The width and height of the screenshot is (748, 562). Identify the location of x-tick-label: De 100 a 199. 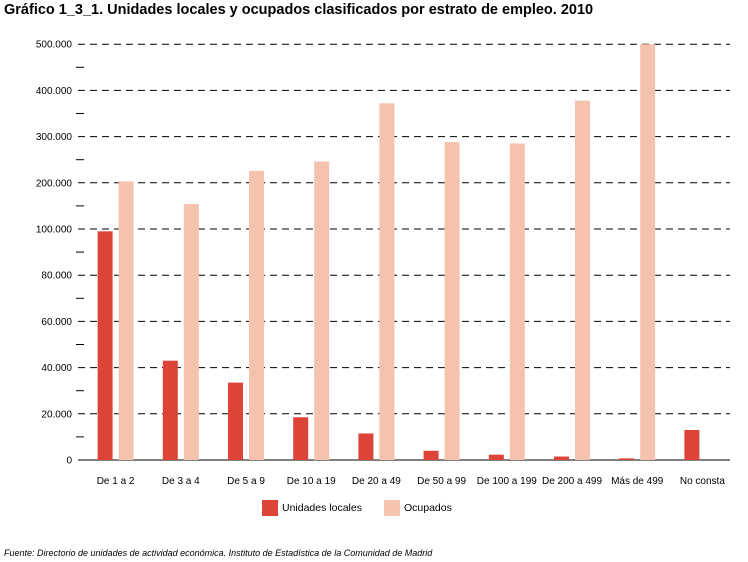
(507, 481).